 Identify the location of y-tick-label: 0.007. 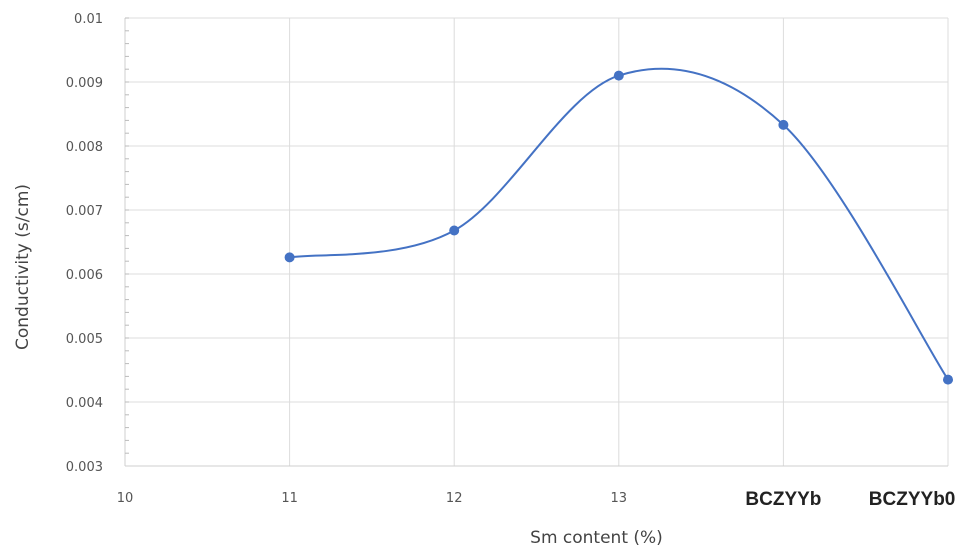
(84, 211).